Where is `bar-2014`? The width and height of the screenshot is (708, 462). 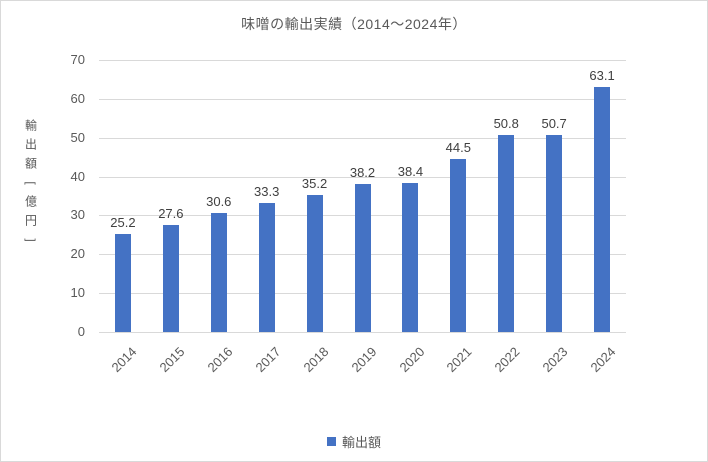
bar-2014 is located at coordinates (122, 283).